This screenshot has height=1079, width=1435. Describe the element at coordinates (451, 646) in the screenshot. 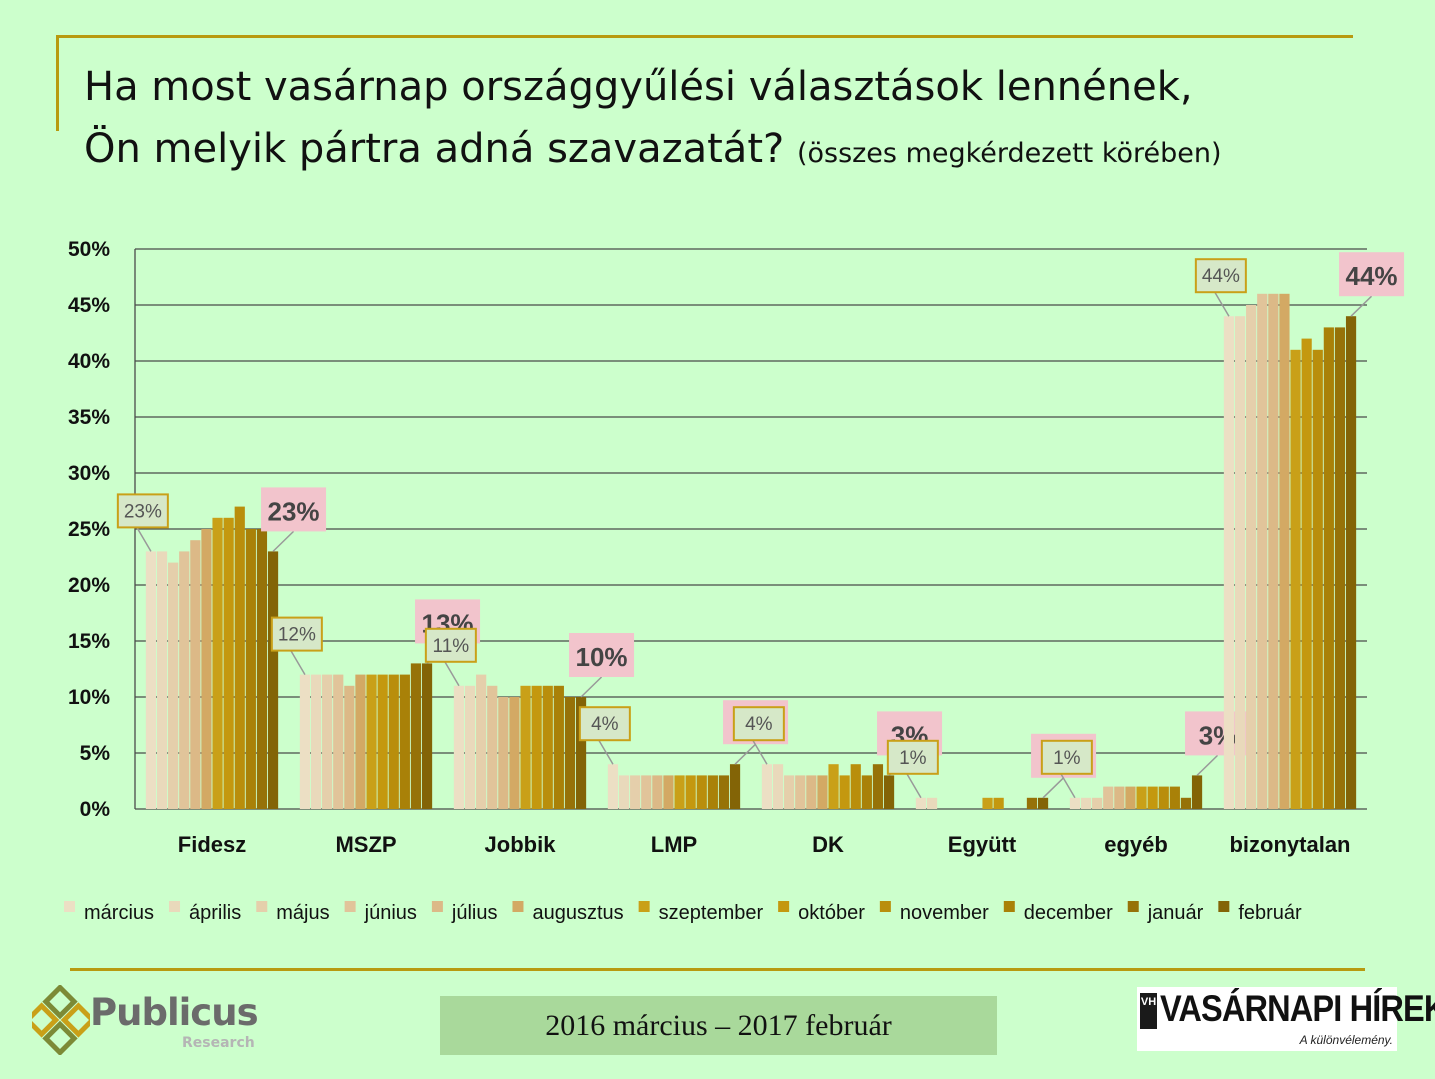

I see `first-value-label: 11%` at that location.